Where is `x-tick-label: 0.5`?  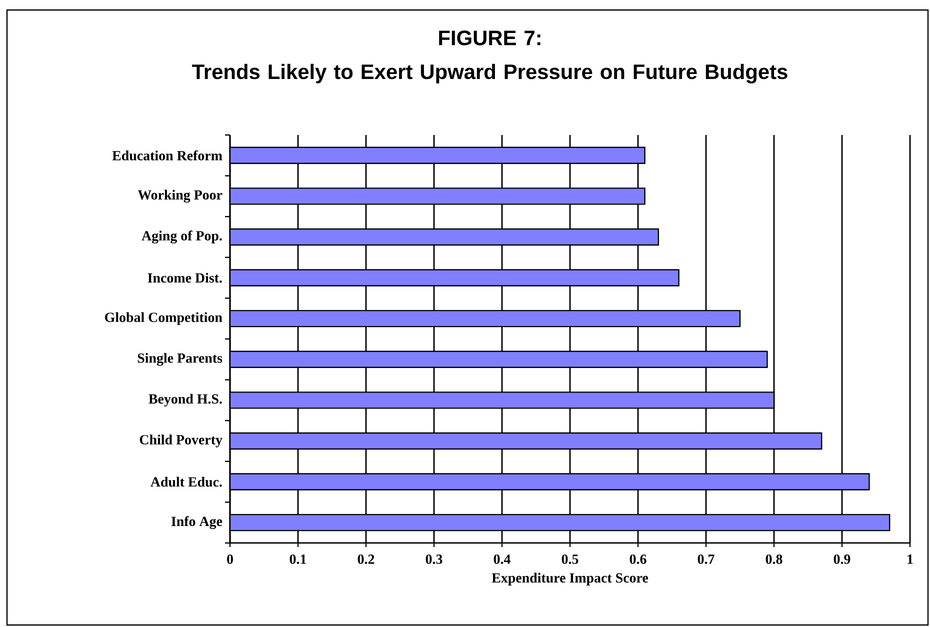 x-tick-label: 0.5 is located at coordinates (570, 559).